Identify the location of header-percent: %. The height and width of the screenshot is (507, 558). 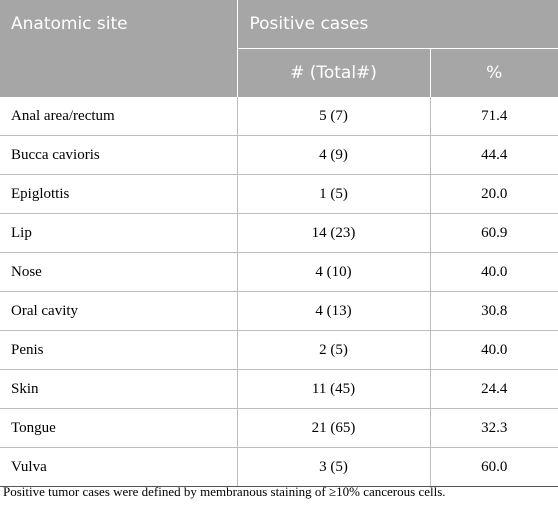
(493, 72).